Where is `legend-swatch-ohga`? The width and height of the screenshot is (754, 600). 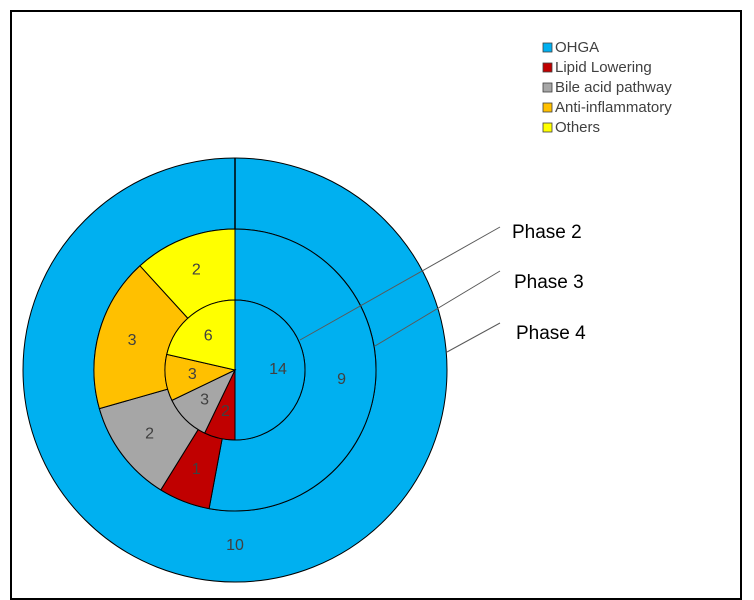
legend-swatch-ohga is located at coordinates (547, 47).